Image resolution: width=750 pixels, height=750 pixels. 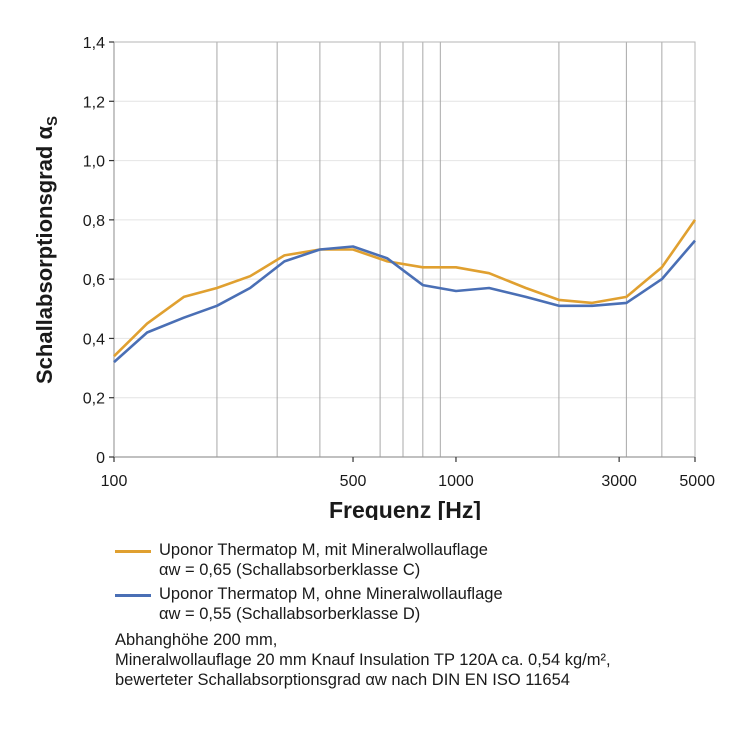 I want to click on y-axis-label: Schallabsorptionsgrad αS, so click(x=46, y=250).